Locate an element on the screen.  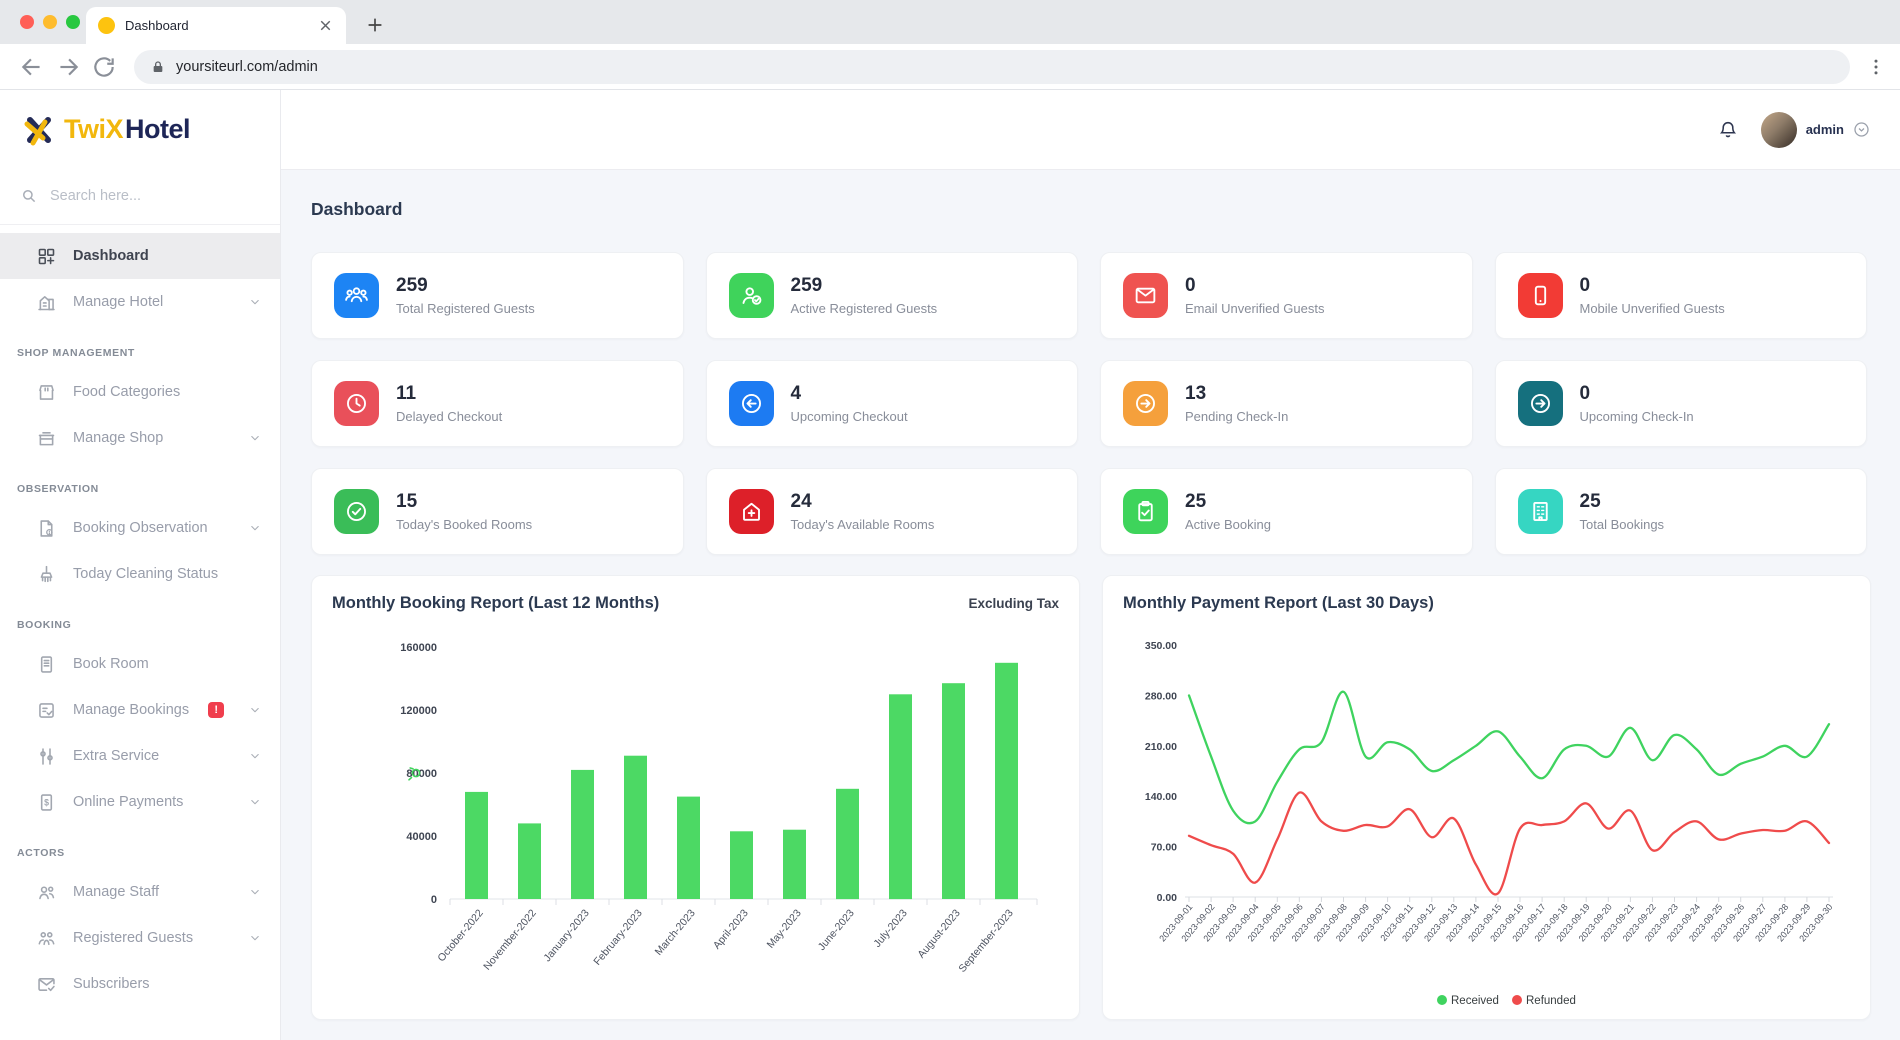
new-tab-button is located at coordinates (375, 25).